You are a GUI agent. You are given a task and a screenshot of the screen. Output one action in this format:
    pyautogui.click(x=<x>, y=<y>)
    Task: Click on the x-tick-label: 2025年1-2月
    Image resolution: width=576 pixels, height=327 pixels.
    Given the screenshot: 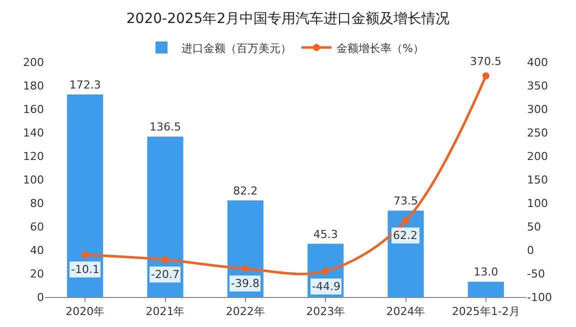 What is the action you would take?
    pyautogui.click(x=486, y=311)
    